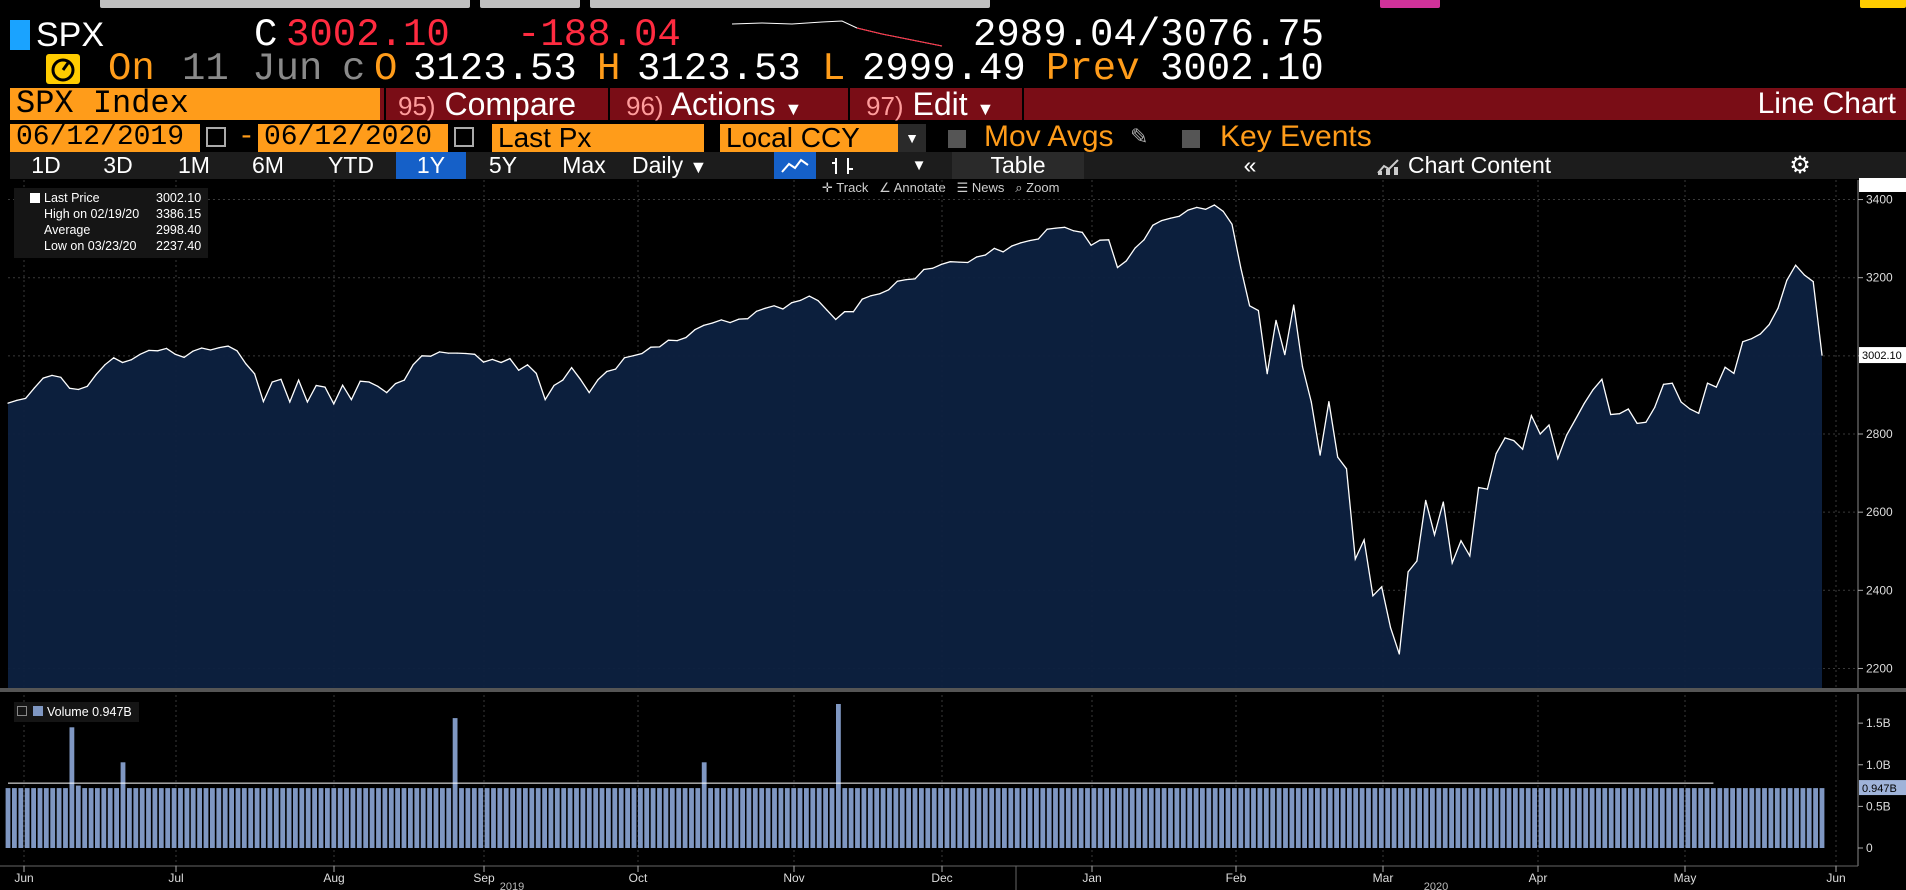 The width and height of the screenshot is (1906, 890). What do you see at coordinates (680, 165) in the screenshot?
I see `frequency-selector: Daily ▼` at bounding box center [680, 165].